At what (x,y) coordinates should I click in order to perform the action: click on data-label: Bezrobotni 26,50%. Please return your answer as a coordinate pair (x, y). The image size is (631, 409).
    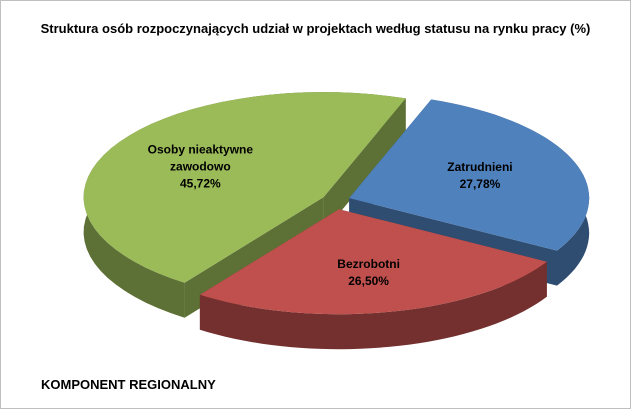
    Looking at the image, I should click on (368, 273).